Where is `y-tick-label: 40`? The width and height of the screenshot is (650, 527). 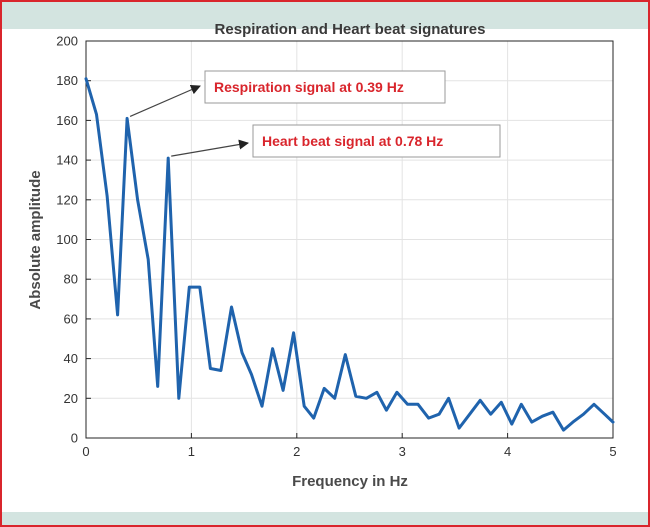 y-tick-label: 40 is located at coordinates (71, 358).